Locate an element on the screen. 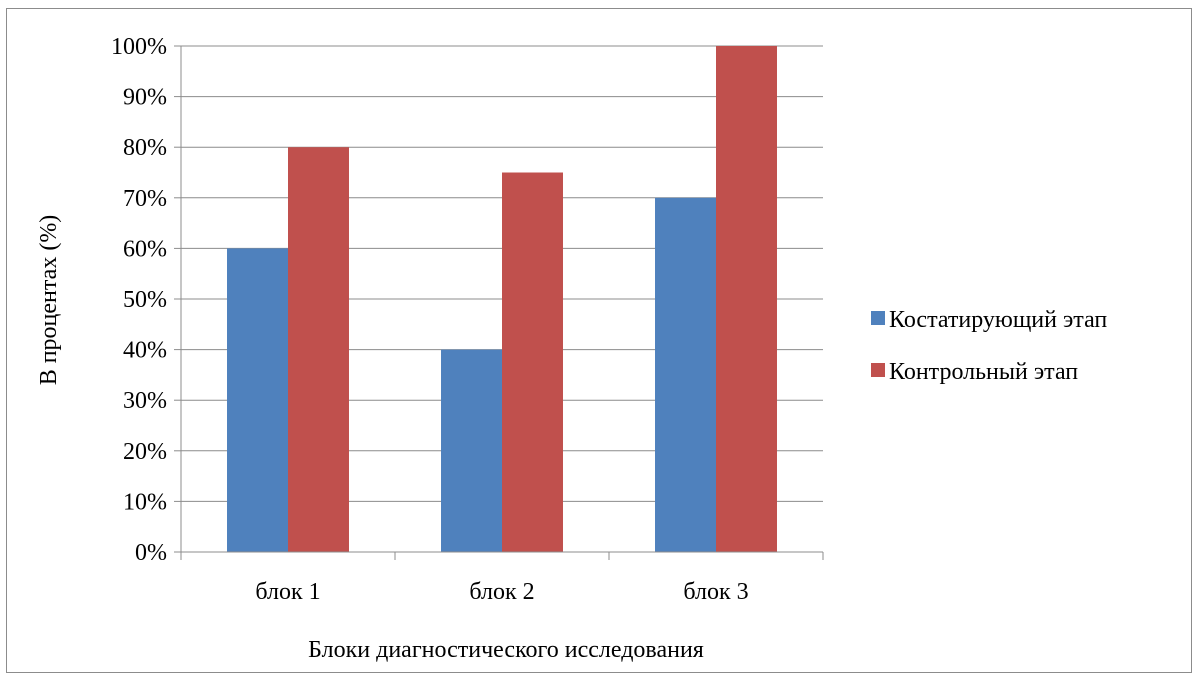 The image size is (1198, 678). legend-label: Контрольный этап is located at coordinates (983, 372).